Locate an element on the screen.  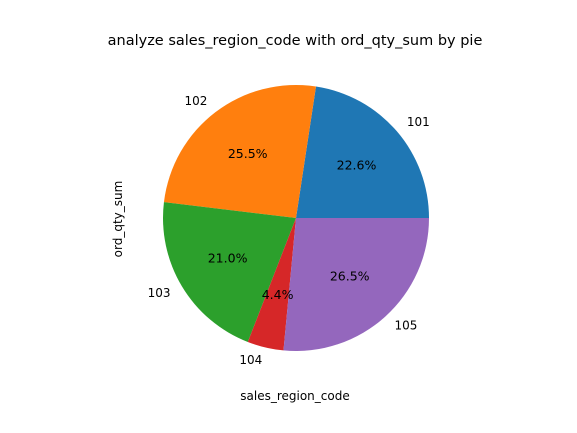
category-label-102: 102 is located at coordinates (195, 101).